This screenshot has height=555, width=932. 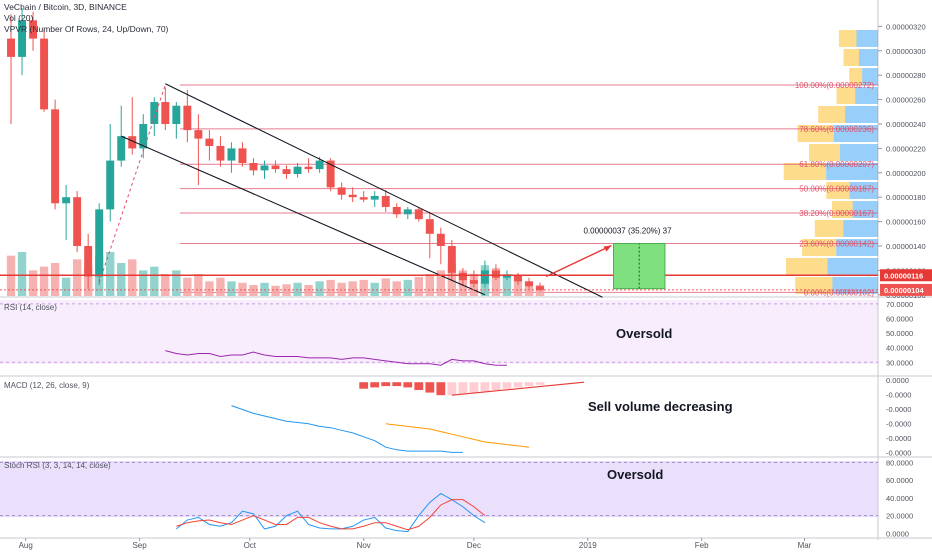 I want to click on stoch-tick-label: 40.0000, so click(x=899, y=498).